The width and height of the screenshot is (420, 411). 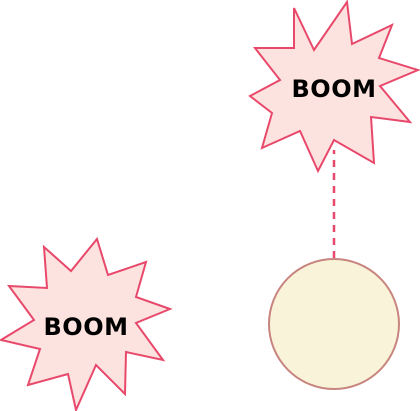 What do you see at coordinates (86, 327) in the screenshot?
I see `explosion-bottom-label: BOOM` at bounding box center [86, 327].